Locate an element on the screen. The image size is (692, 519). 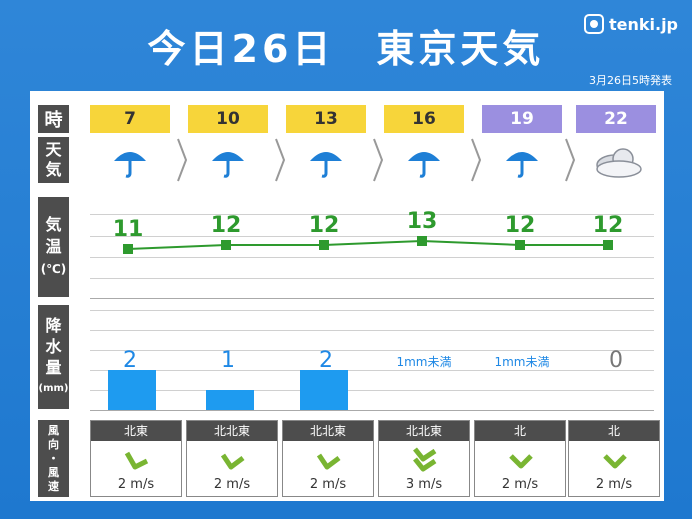
wind-speed: 3 m/s is located at coordinates (424, 484).